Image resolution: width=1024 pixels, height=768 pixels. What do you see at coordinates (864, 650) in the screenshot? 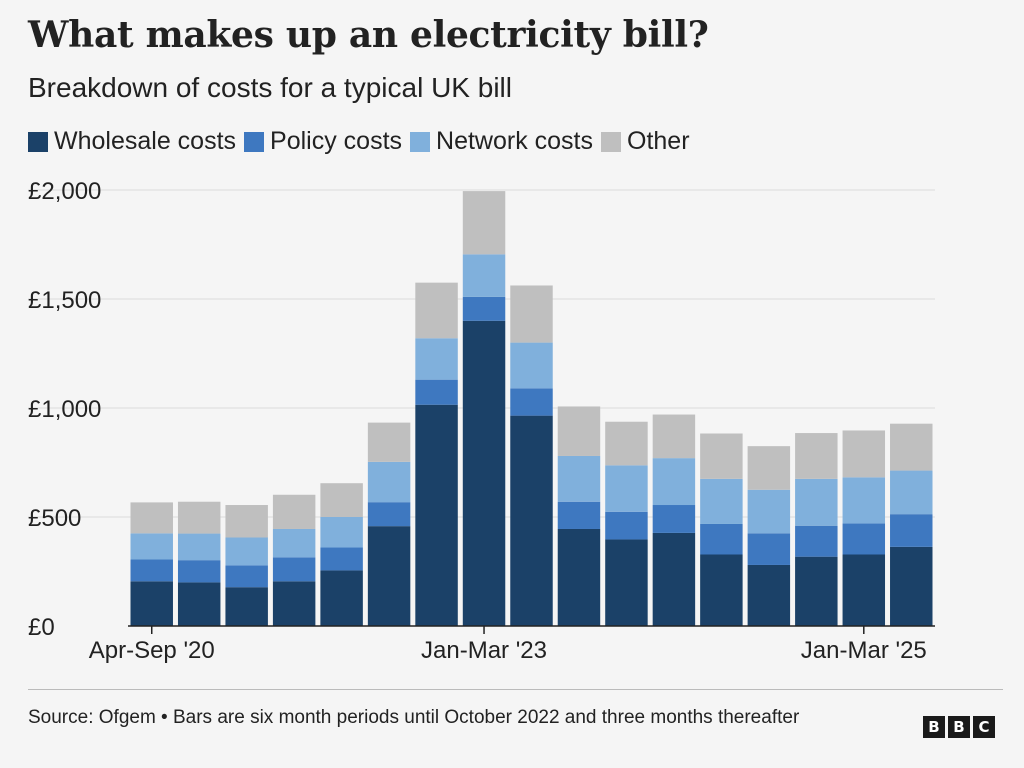
I see `x-tick-label: Jan-Mar '25` at bounding box center [864, 650].